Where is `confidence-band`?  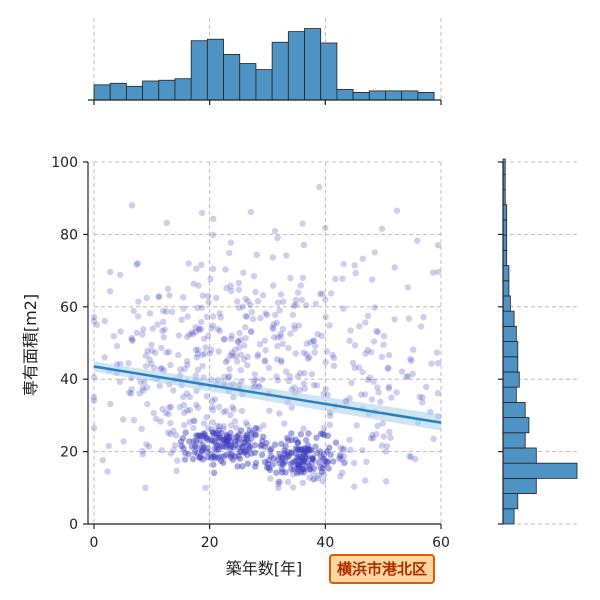
confidence-band is located at coordinates (267, 396).